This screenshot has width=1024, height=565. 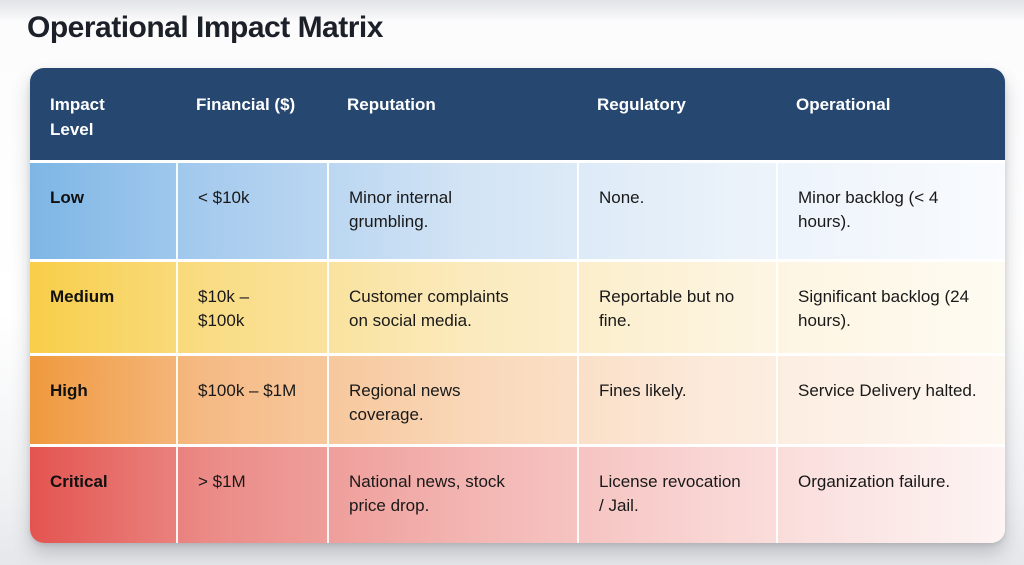 What do you see at coordinates (79, 481) in the screenshot?
I see `cell-critical-level: Critical` at bounding box center [79, 481].